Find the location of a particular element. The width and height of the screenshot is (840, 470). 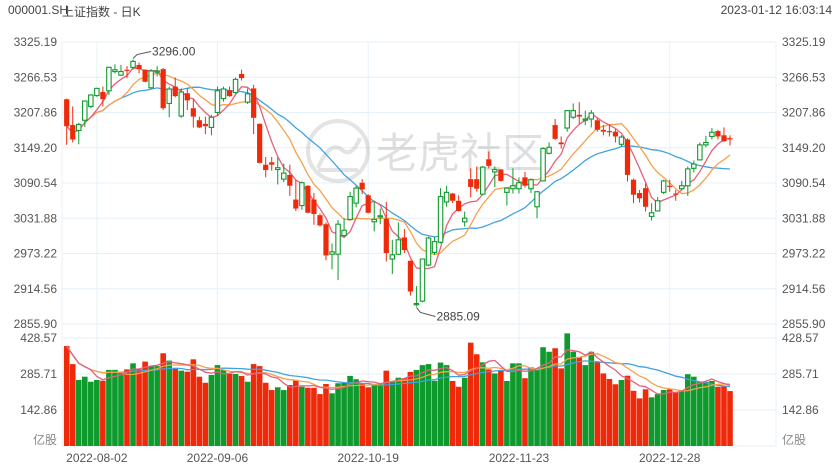

price-axis-label-right: 3207.86 is located at coordinates (804, 113).